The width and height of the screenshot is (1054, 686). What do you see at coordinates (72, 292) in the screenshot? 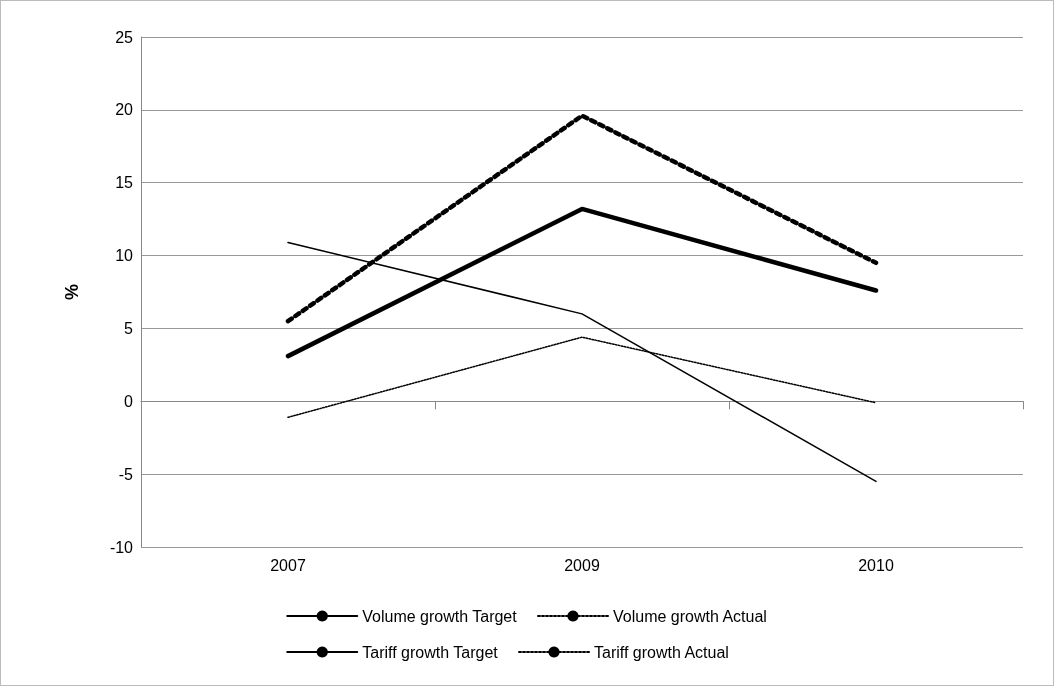
I see `y-axis-title: %` at bounding box center [72, 292].